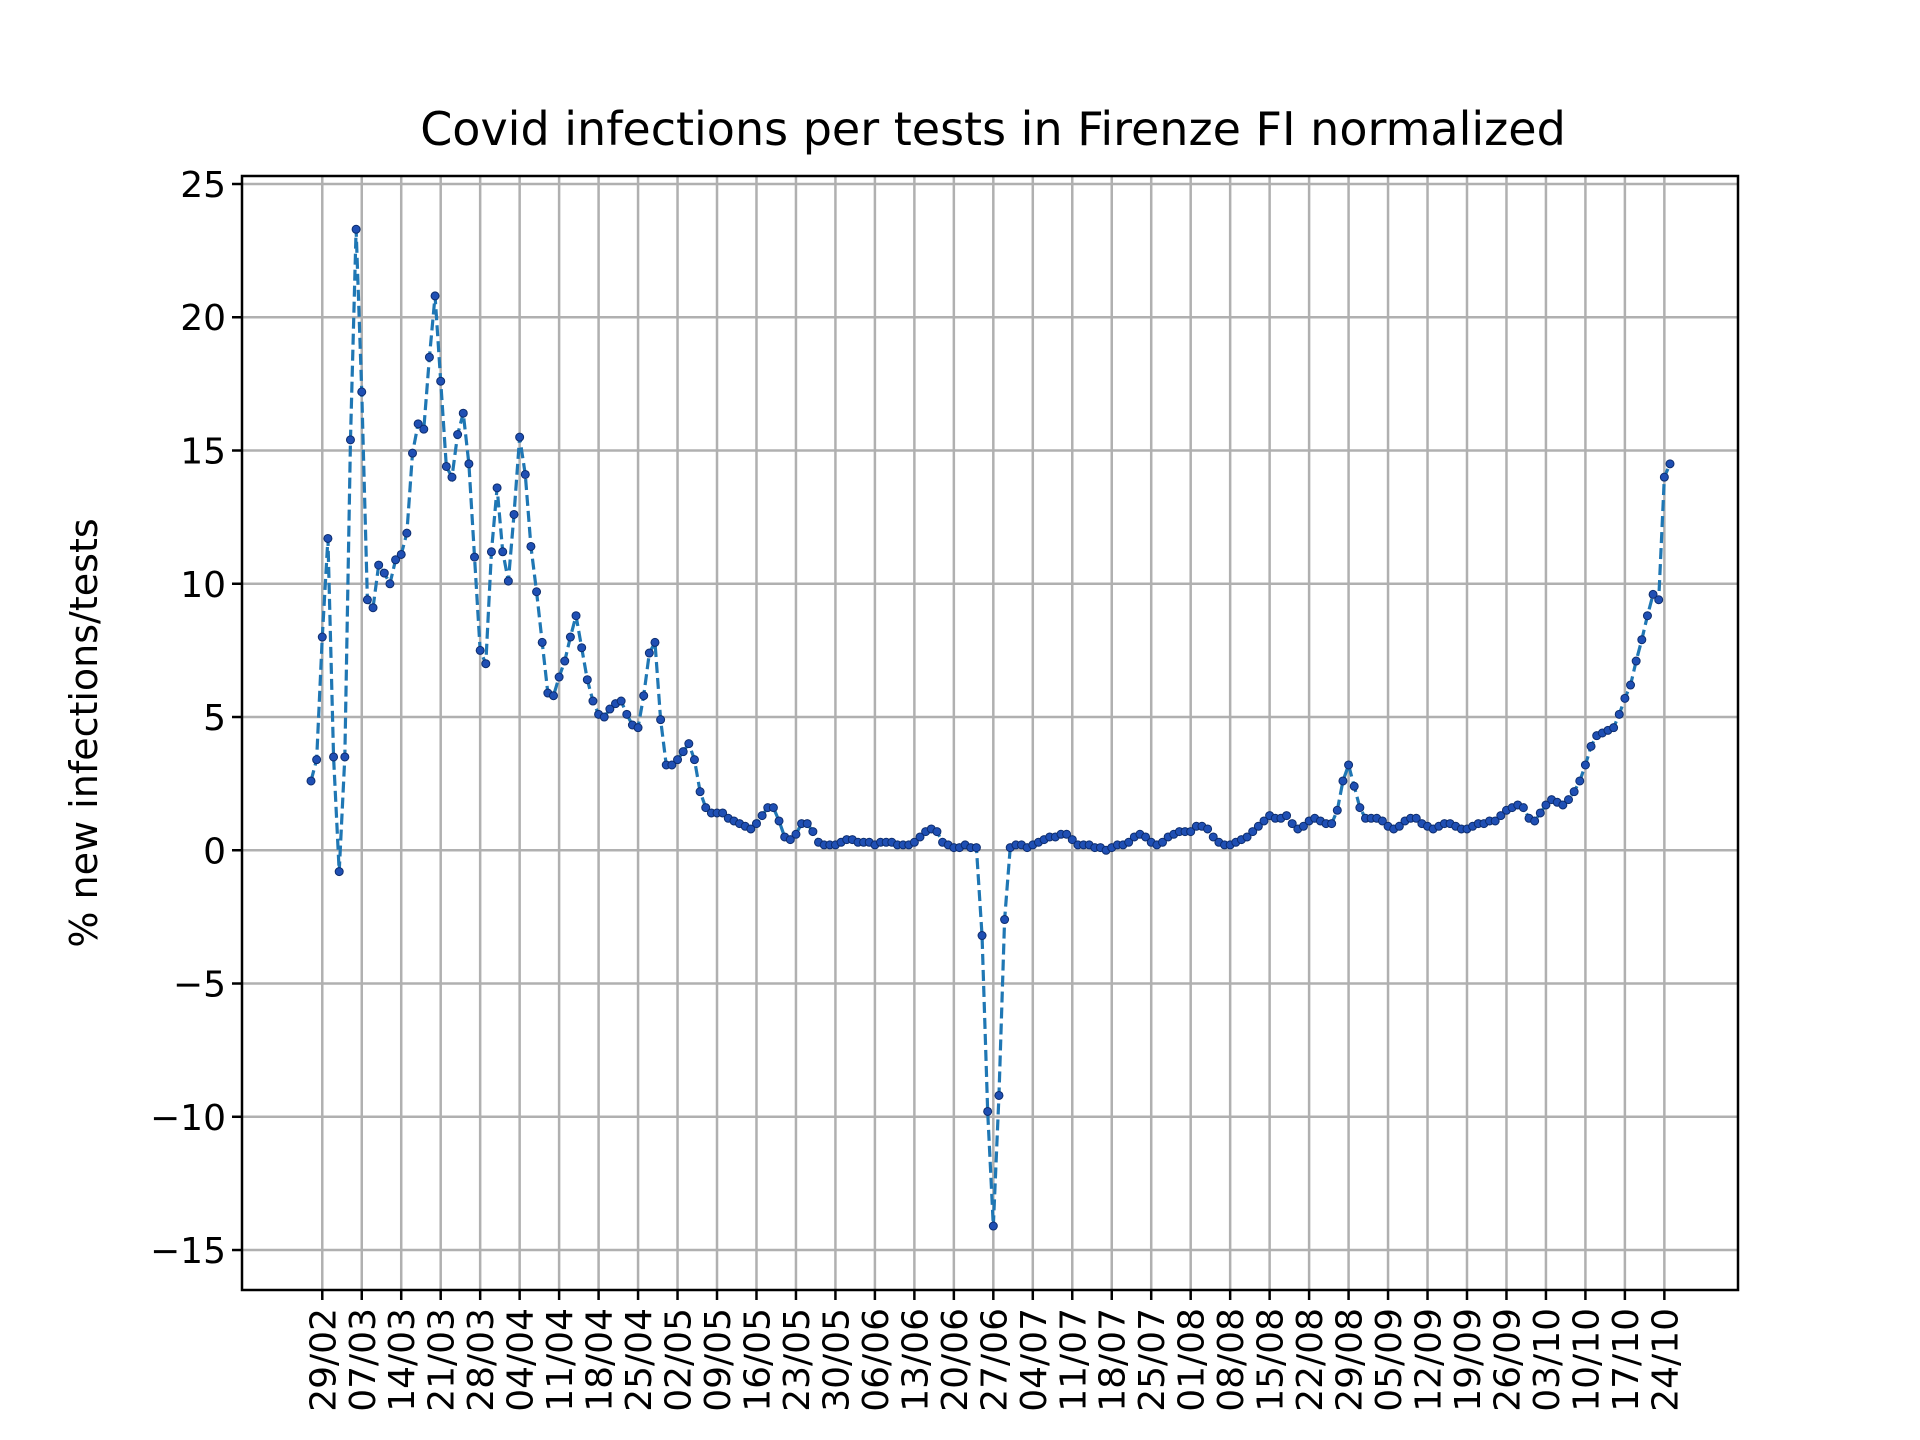 This screenshot has width=1920, height=1440. Describe the element at coordinates (1350, 1360) in the screenshot. I see `x-tick-label: 29/08` at that location.